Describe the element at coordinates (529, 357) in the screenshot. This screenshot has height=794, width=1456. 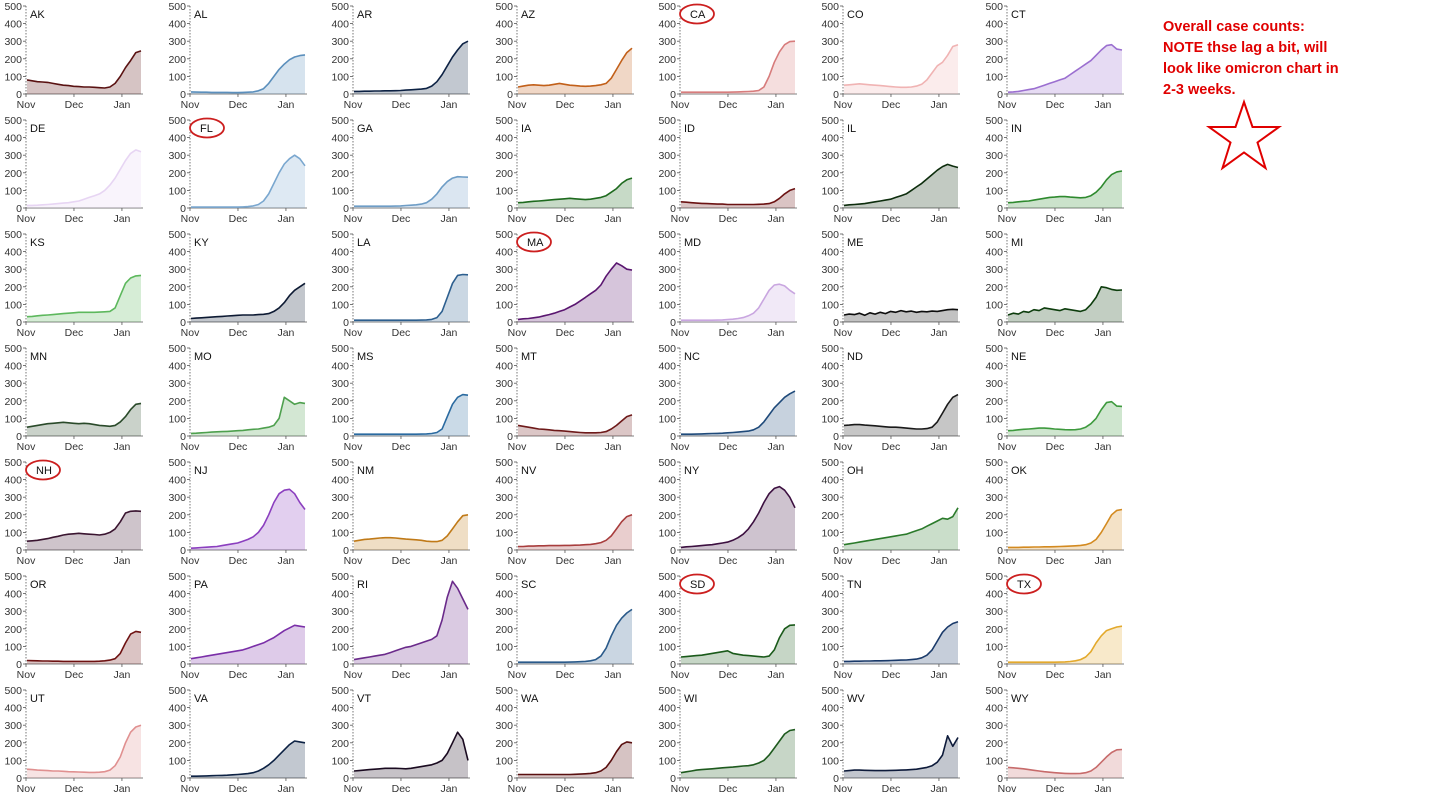
I see `state-label: MT` at that location.